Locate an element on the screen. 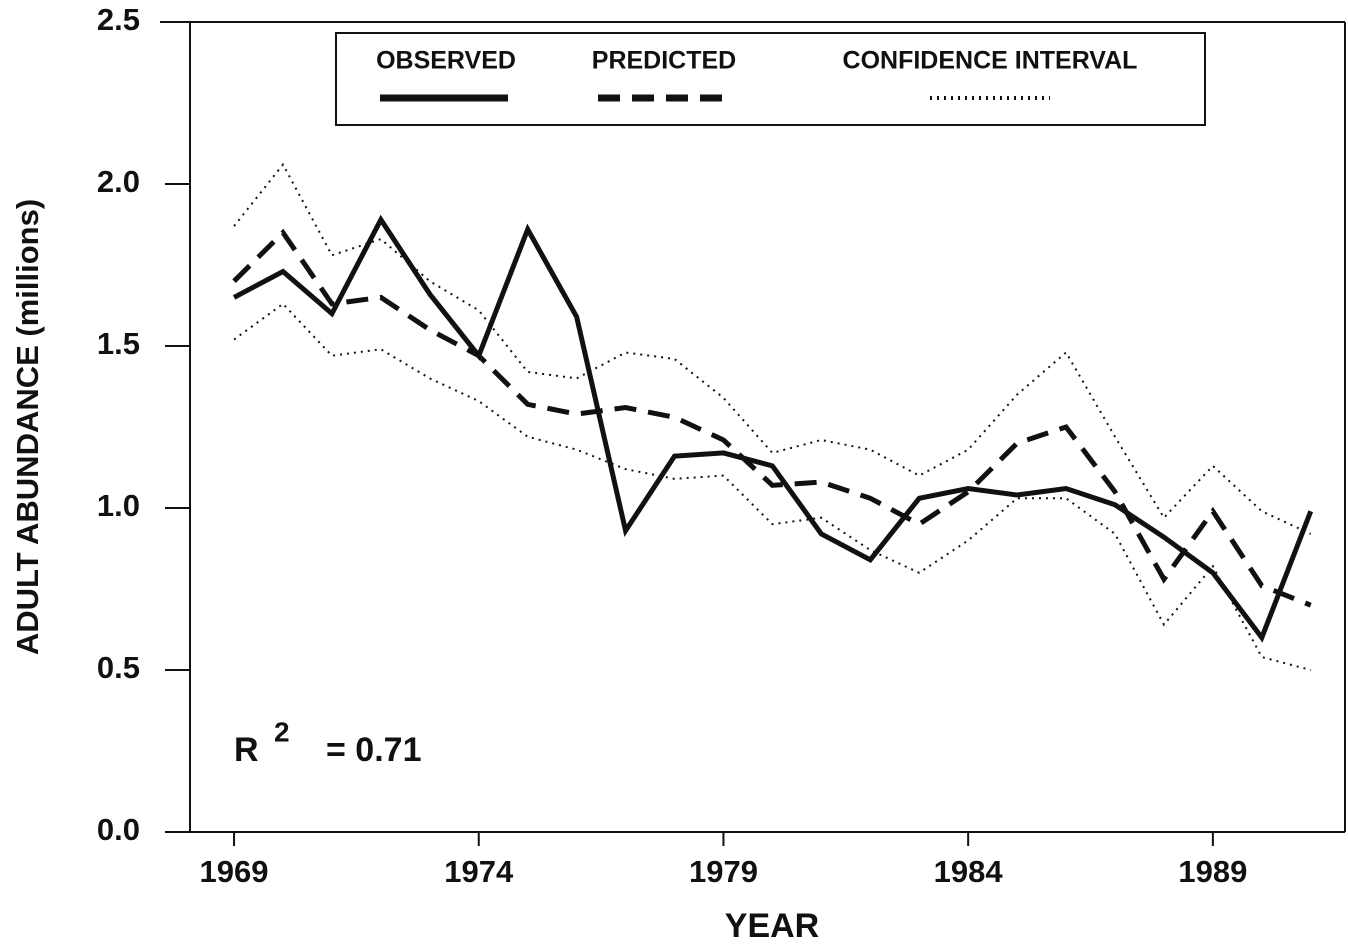 This screenshot has width=1348, height=948. annotation: R is located at coordinates (246, 750).